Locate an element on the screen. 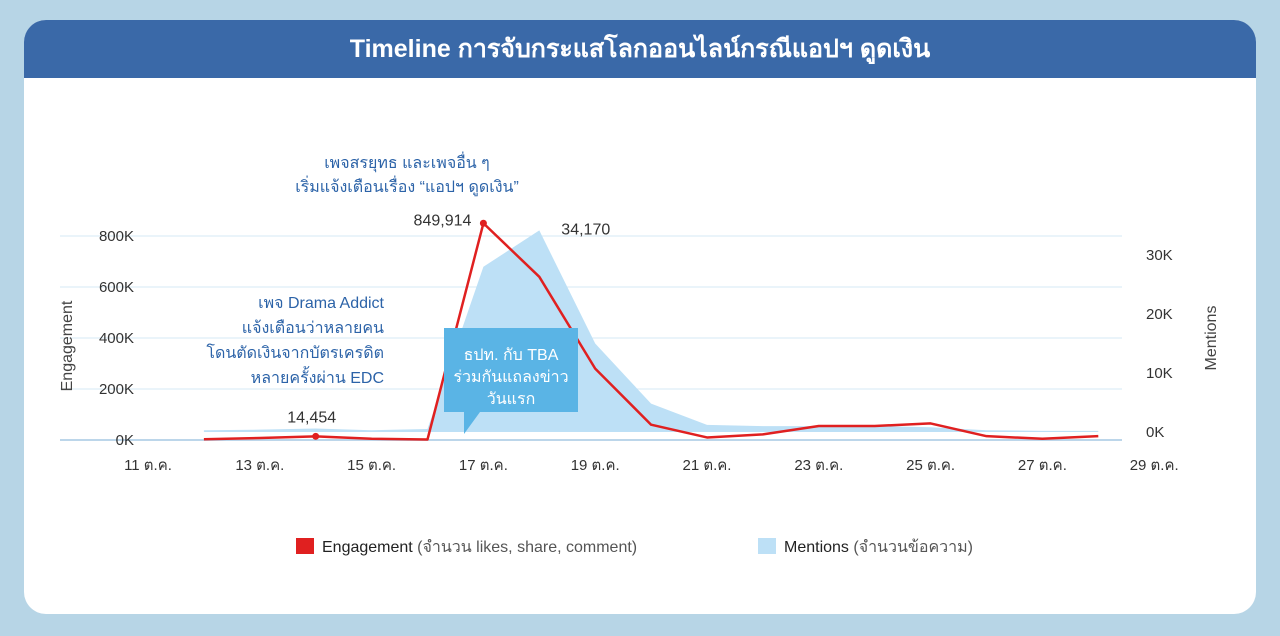 Image resolution: width=1280 pixels, height=636 pixels. x-tick-label: 23 ต.ค. is located at coordinates (818, 465).